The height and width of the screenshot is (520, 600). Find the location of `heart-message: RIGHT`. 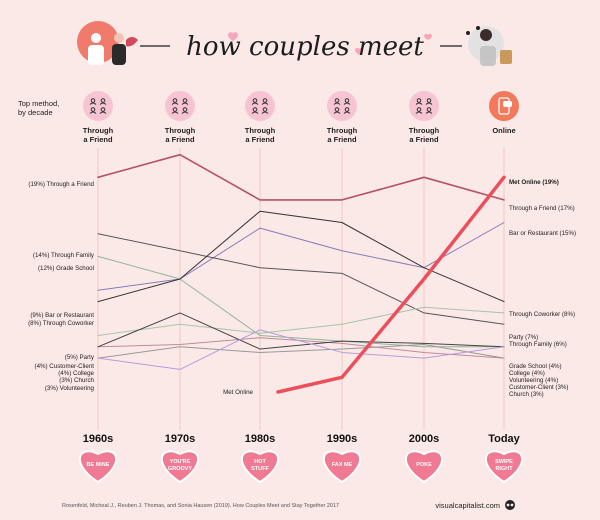

heart-message: RIGHT is located at coordinates (504, 469).